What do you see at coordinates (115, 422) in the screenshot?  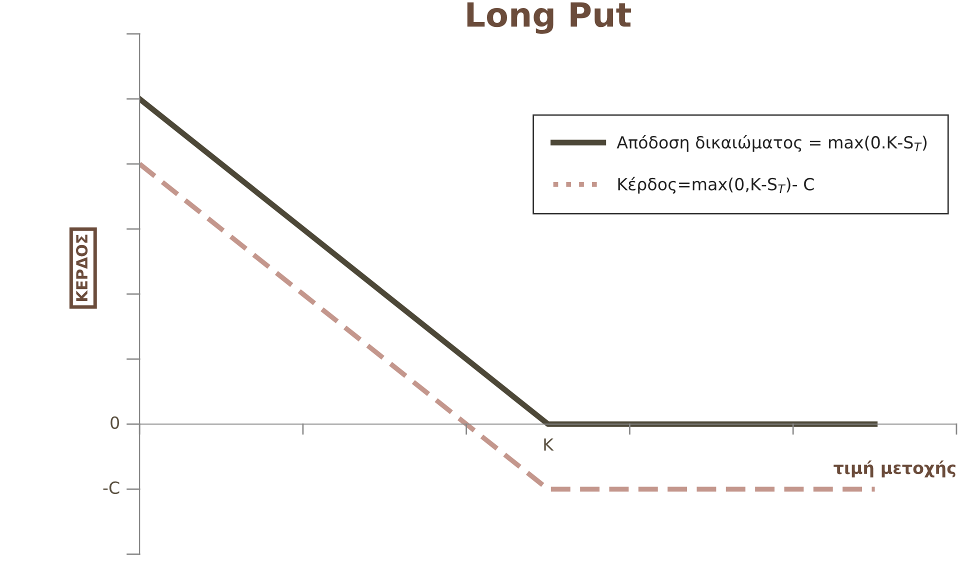 I see `text: 0` at bounding box center [115, 422].